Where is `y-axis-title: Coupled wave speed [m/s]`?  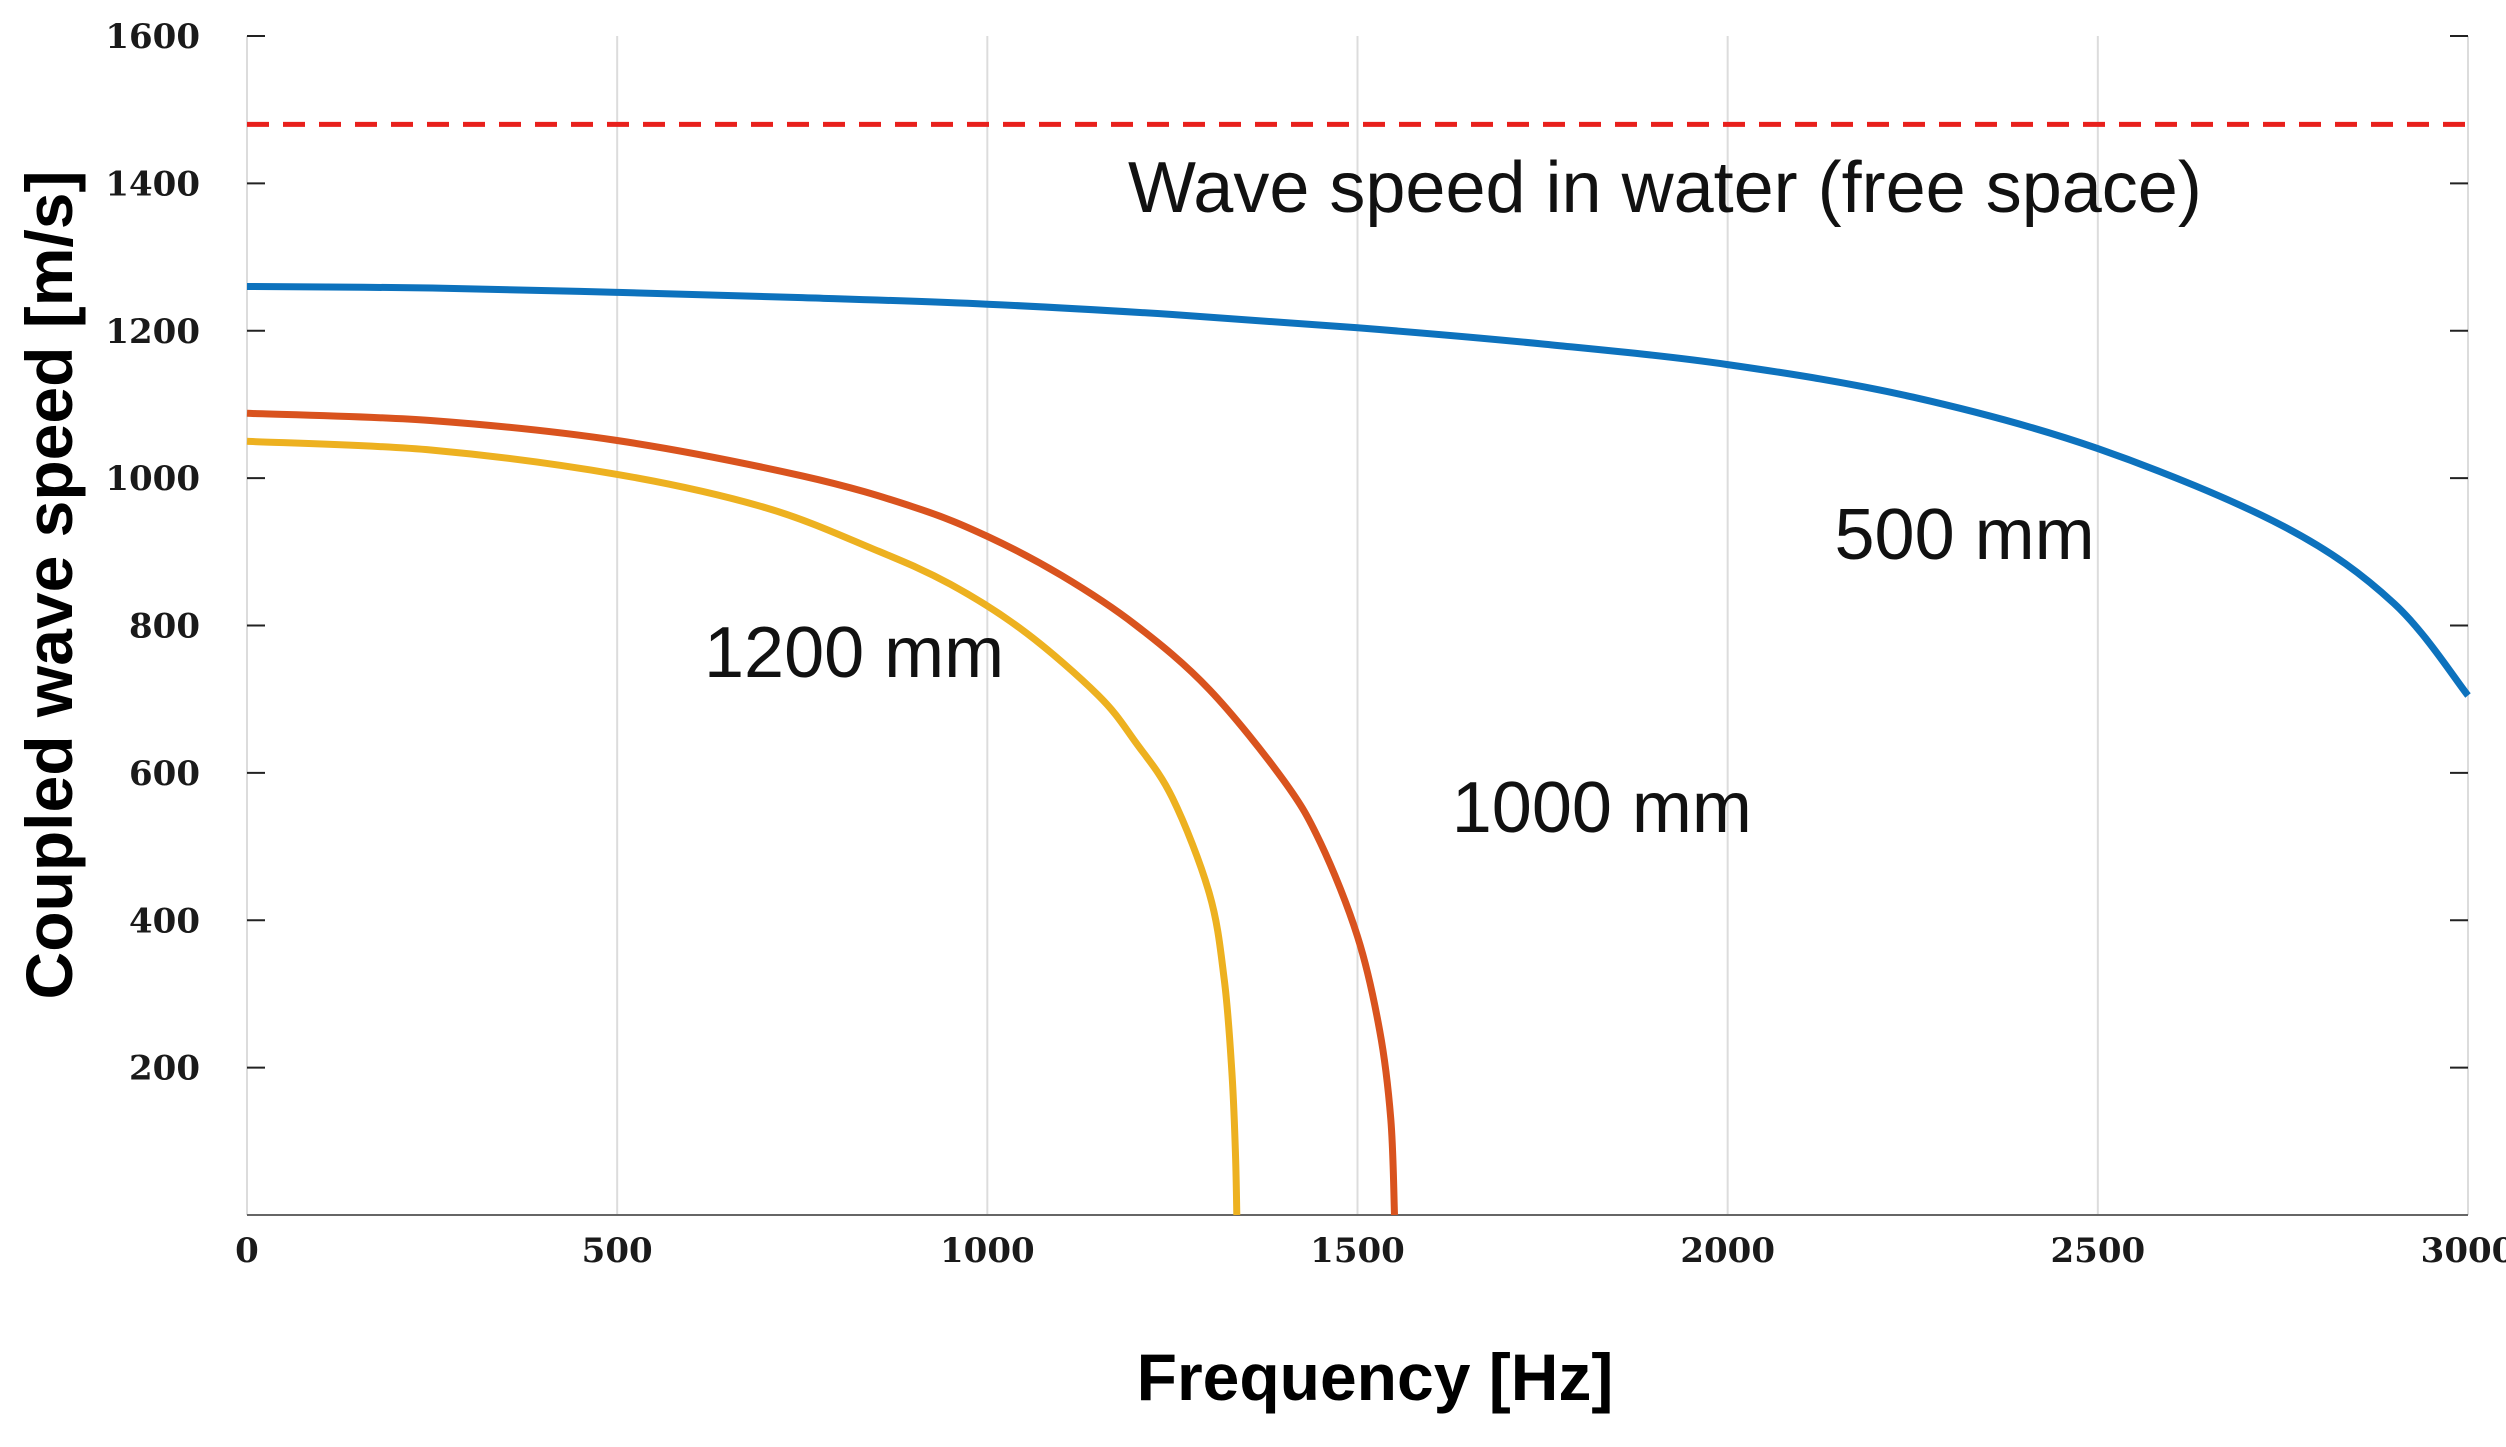 y-axis-title: Coupled wave speed [m/s] is located at coordinates (49, 585).